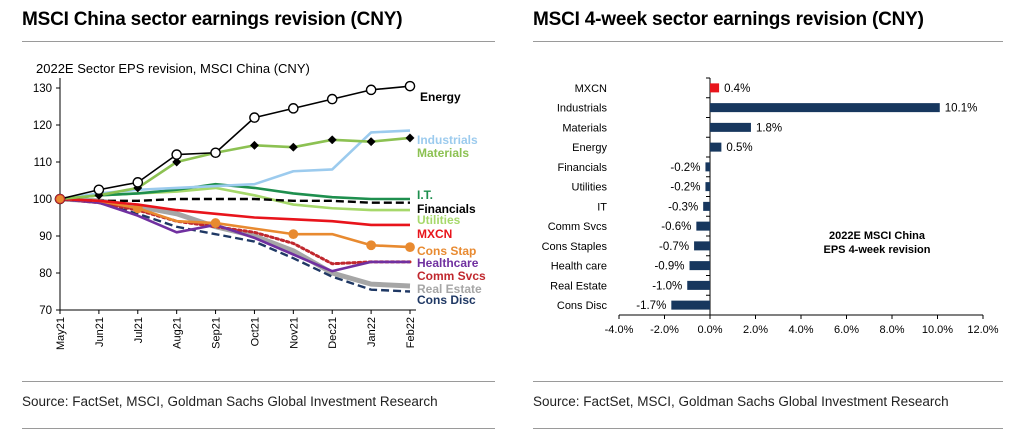  I want to click on bar-health-care, so click(699, 266).